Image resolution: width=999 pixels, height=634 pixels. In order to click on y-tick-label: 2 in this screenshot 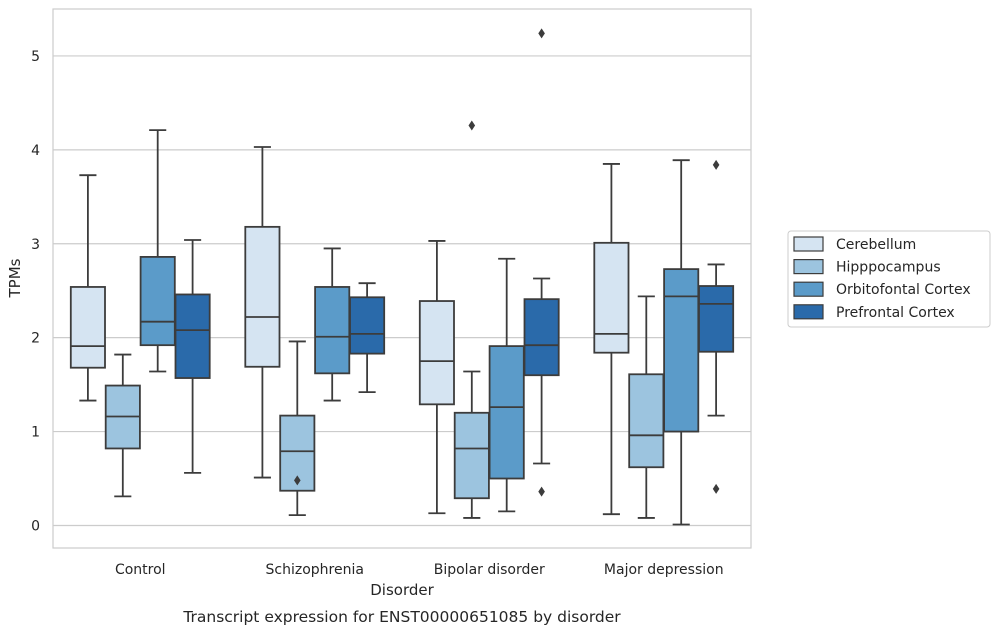, I will do `click(35, 339)`.